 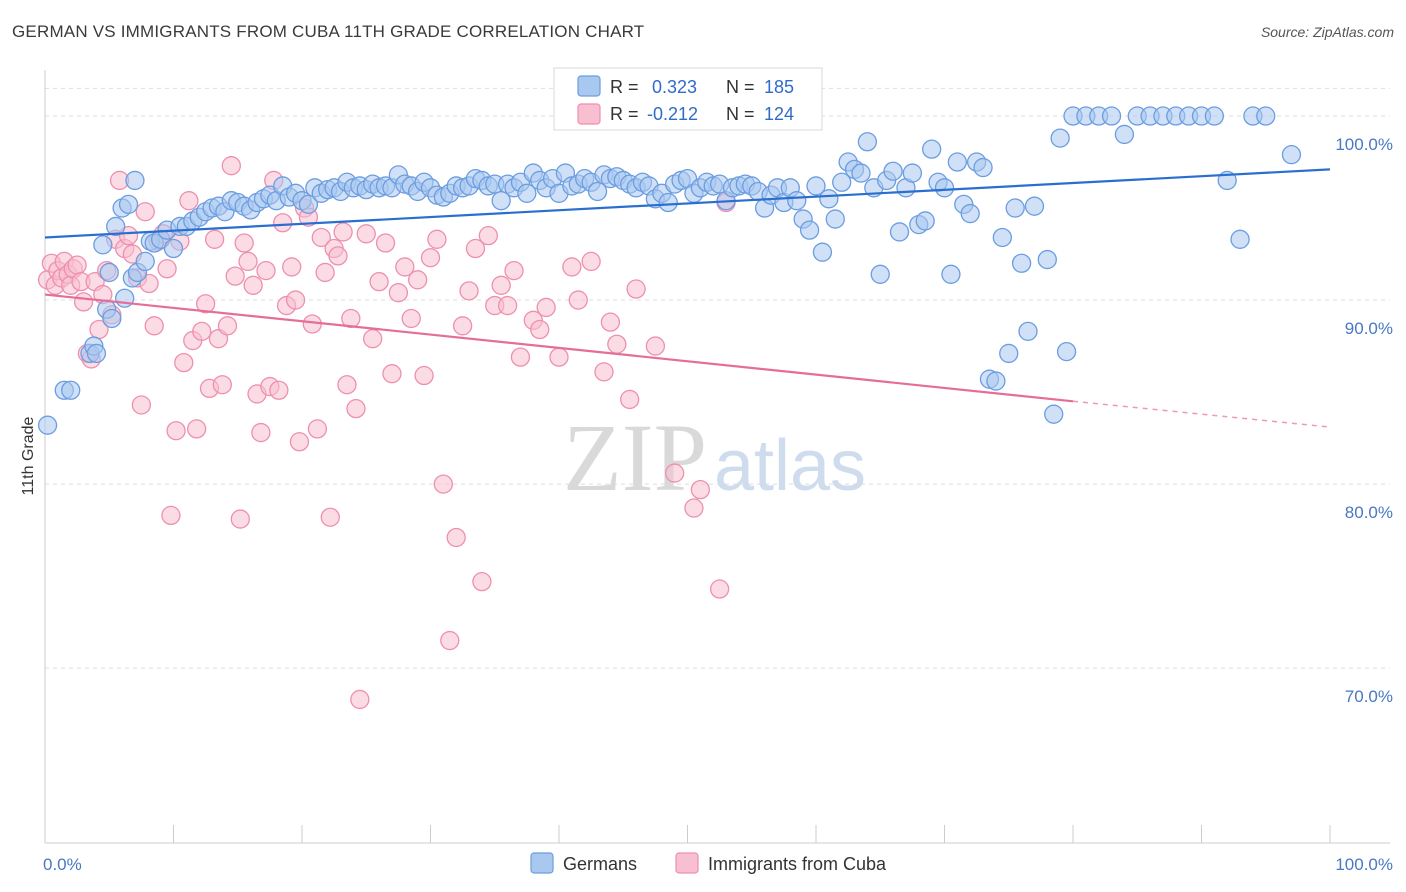 I want to click on source-label: Source: ZipAtlas.com, so click(x=1327, y=32).